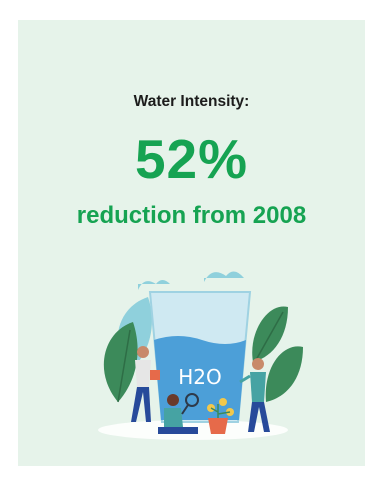 The height and width of the screenshot is (480, 385). What do you see at coordinates (178, 414) in the screenshot?
I see `person-icon-sitting` at bounding box center [178, 414].